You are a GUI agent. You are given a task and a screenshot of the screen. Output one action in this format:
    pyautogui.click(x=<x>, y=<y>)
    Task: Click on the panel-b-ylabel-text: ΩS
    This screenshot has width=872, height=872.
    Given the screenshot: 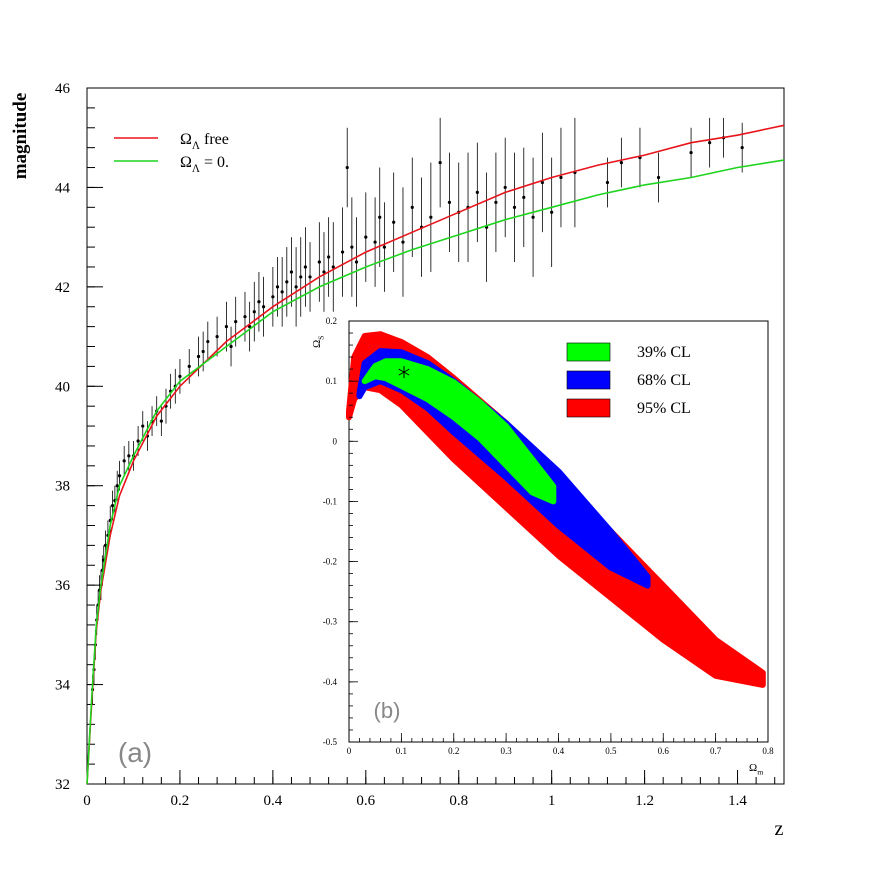 What is the action you would take?
    pyautogui.click(x=318, y=342)
    